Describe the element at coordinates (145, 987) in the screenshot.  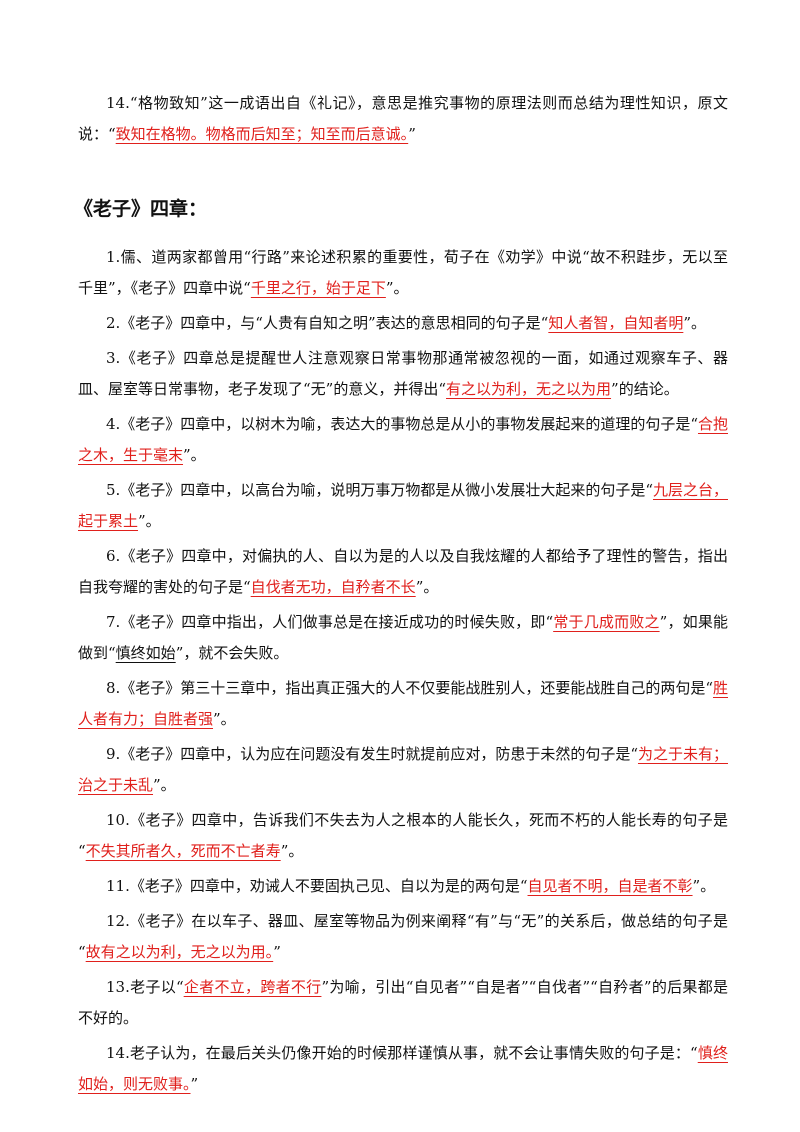
I see `text: 13.老子以“` at that location.